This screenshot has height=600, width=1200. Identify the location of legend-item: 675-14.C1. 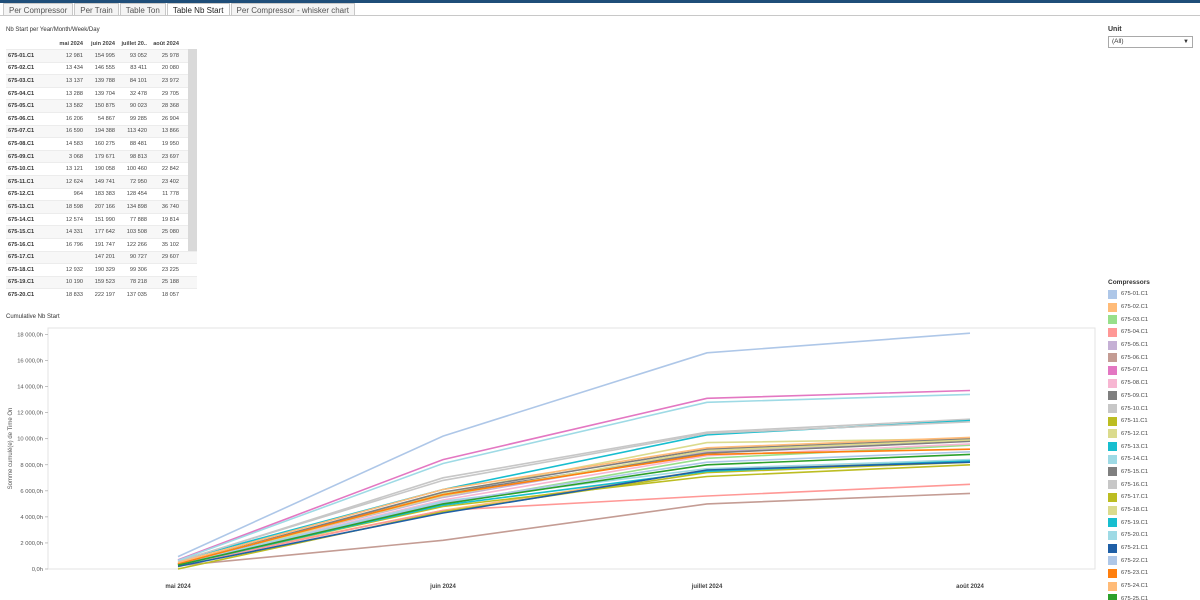
(1153, 459).